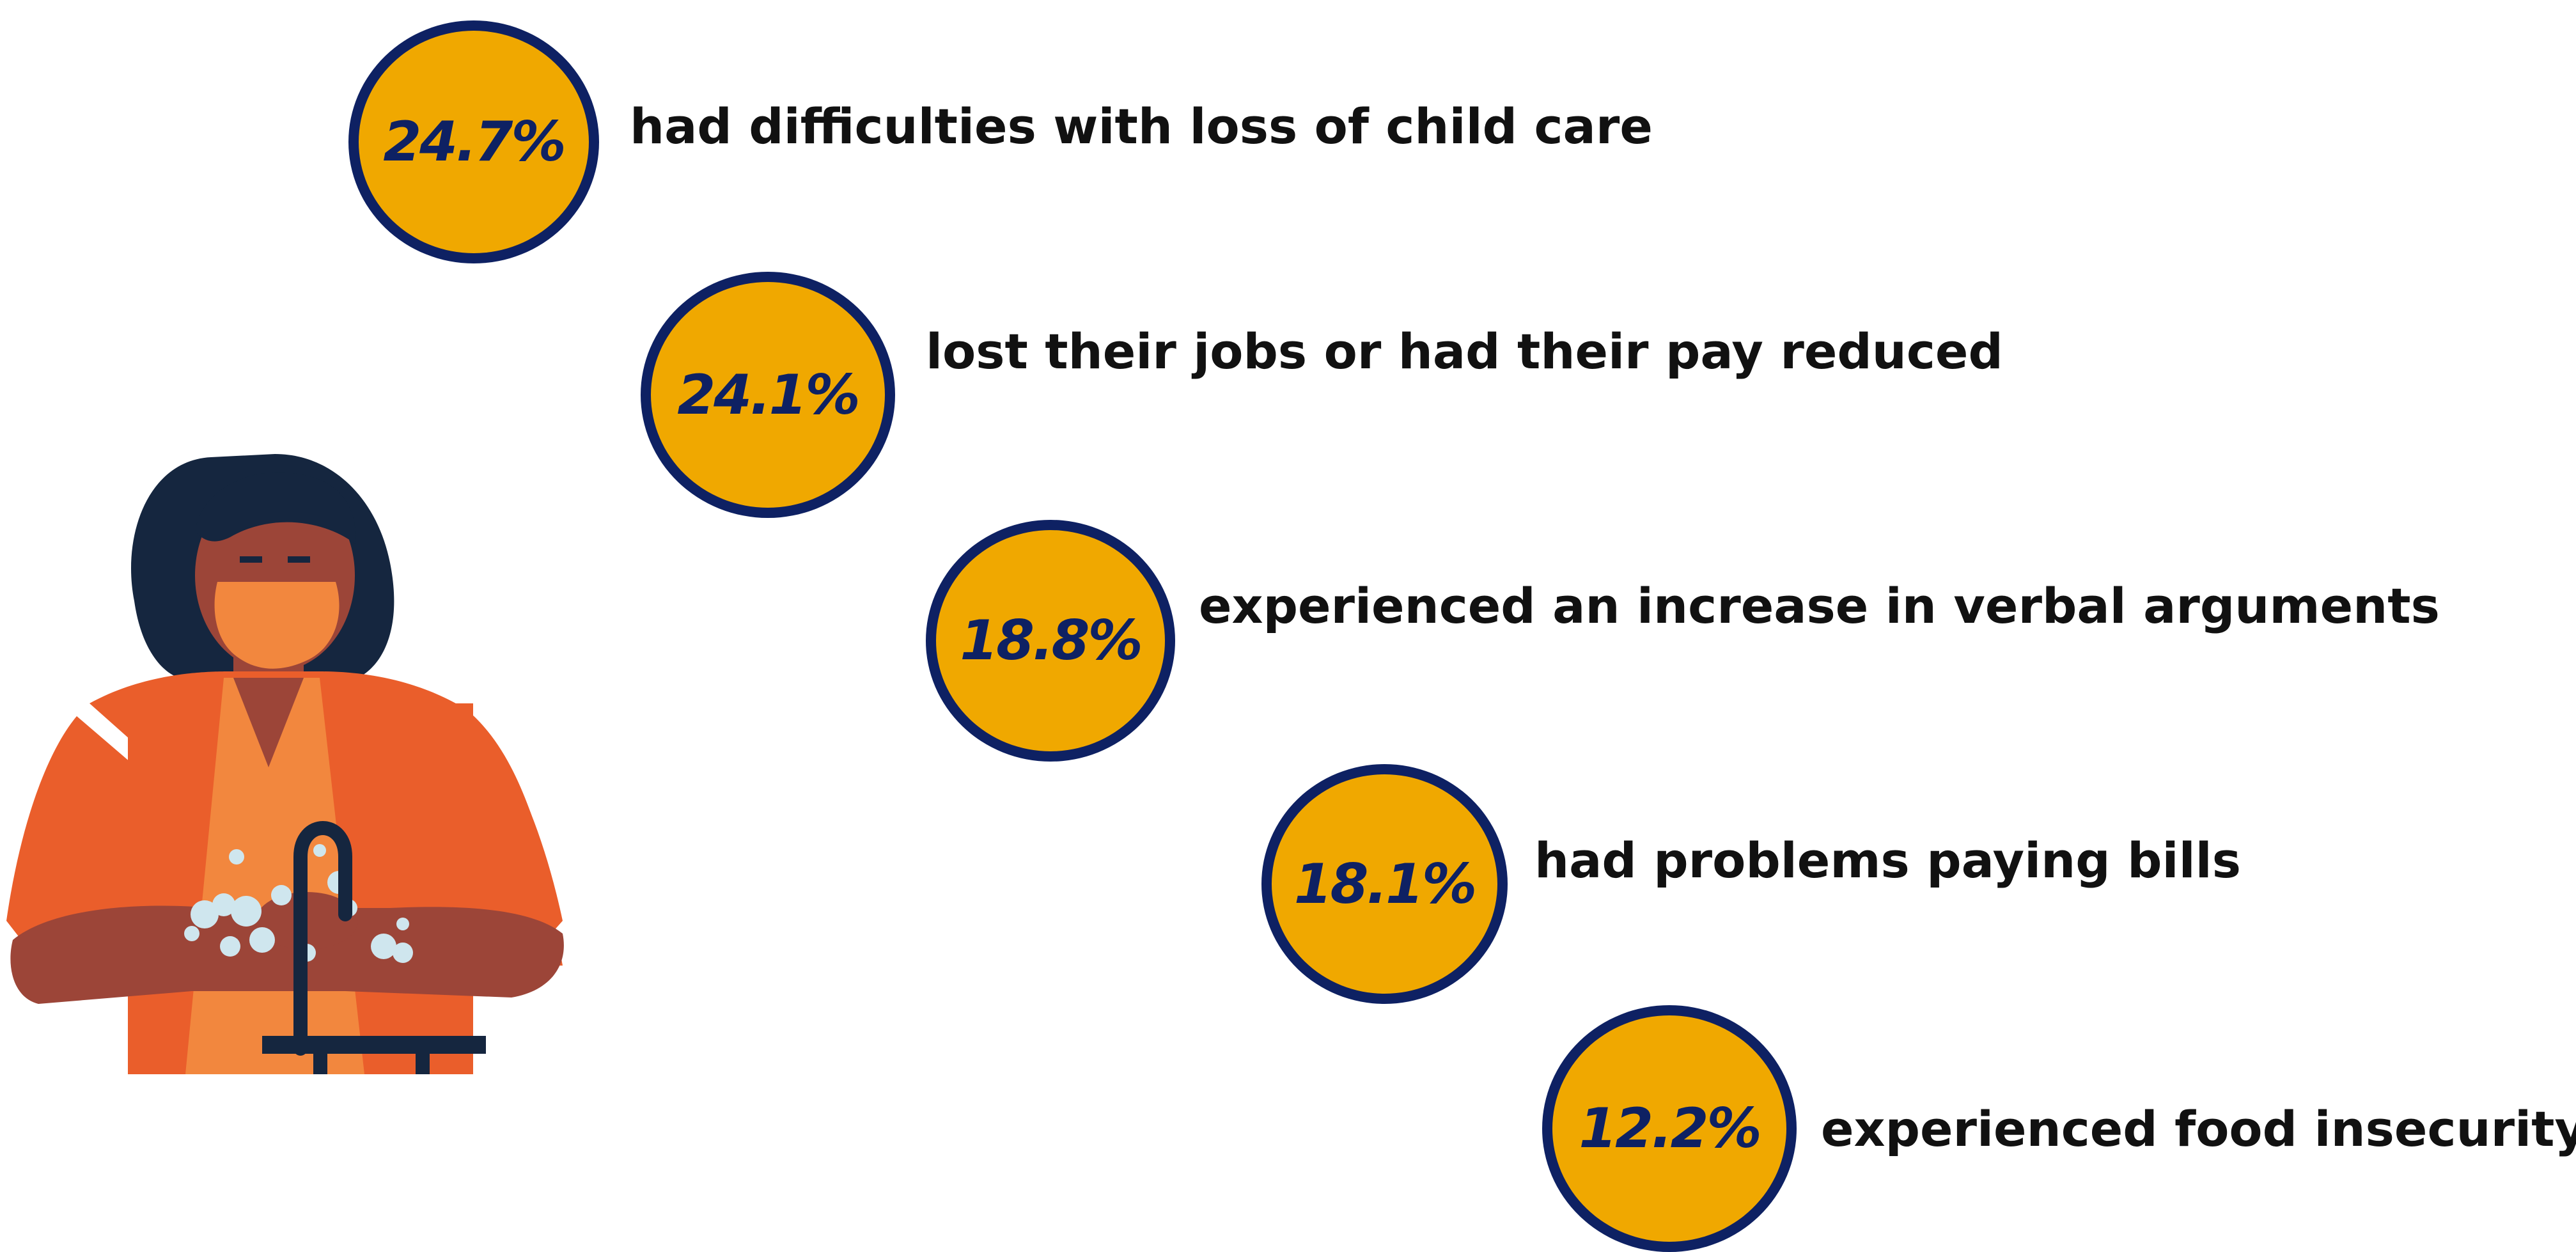 The height and width of the screenshot is (1252, 2576). What do you see at coordinates (1464, 351) in the screenshot?
I see `stat-label: lost their jobs or had their pay reduced` at bounding box center [1464, 351].